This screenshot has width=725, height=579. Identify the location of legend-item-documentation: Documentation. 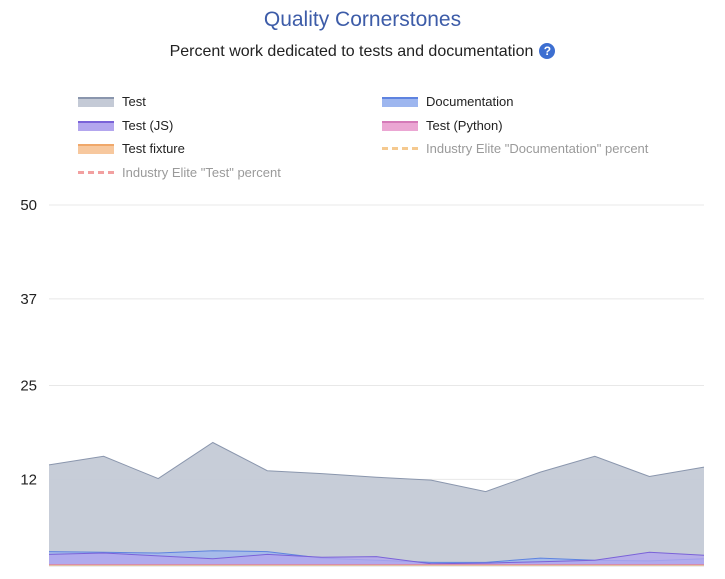
(447, 101).